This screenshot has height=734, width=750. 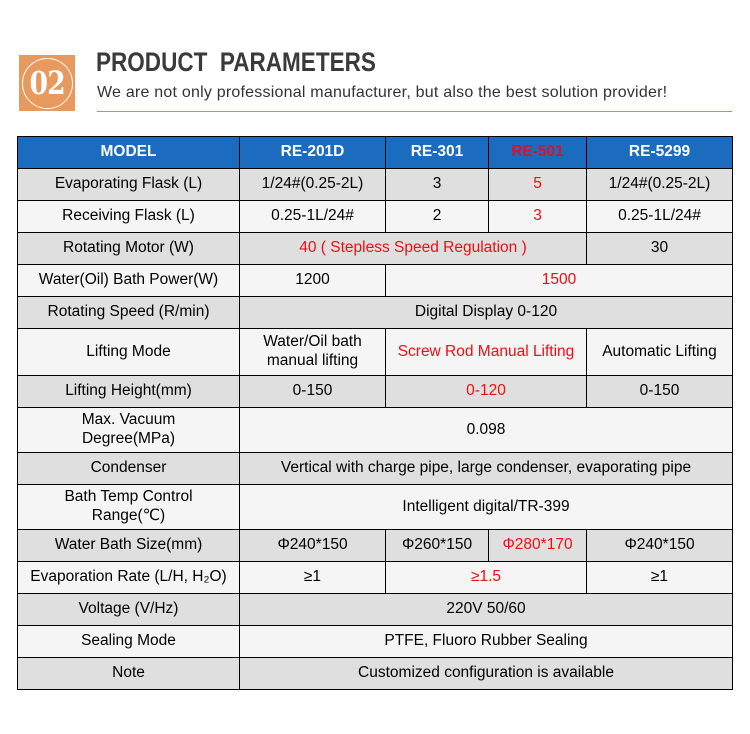 What do you see at coordinates (486, 352) in the screenshot?
I see `data-cell: Screw Rod Manual Lifting` at bounding box center [486, 352].